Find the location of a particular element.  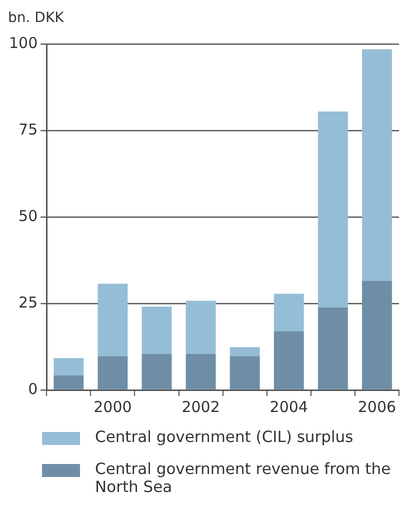

y-tick-label: 25 is located at coordinates (28, 302).